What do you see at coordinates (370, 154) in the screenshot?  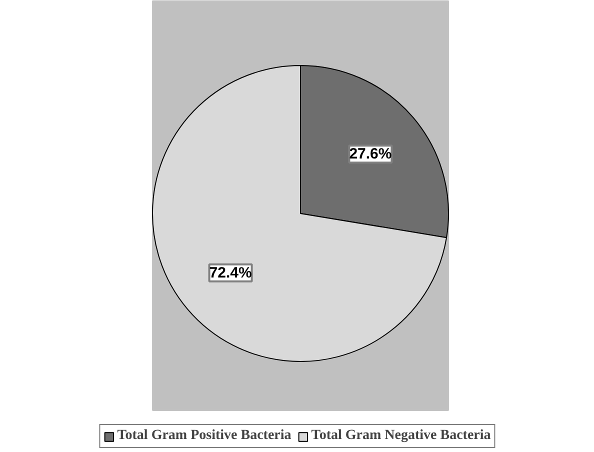 I see `data-label: 27.6%` at bounding box center [370, 154].